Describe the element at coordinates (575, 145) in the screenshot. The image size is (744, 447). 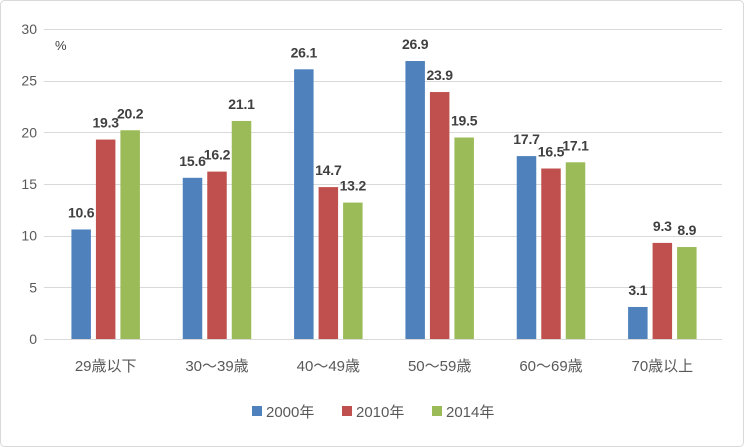
I see `data-label-series-3-cat-5: 17.1` at that location.